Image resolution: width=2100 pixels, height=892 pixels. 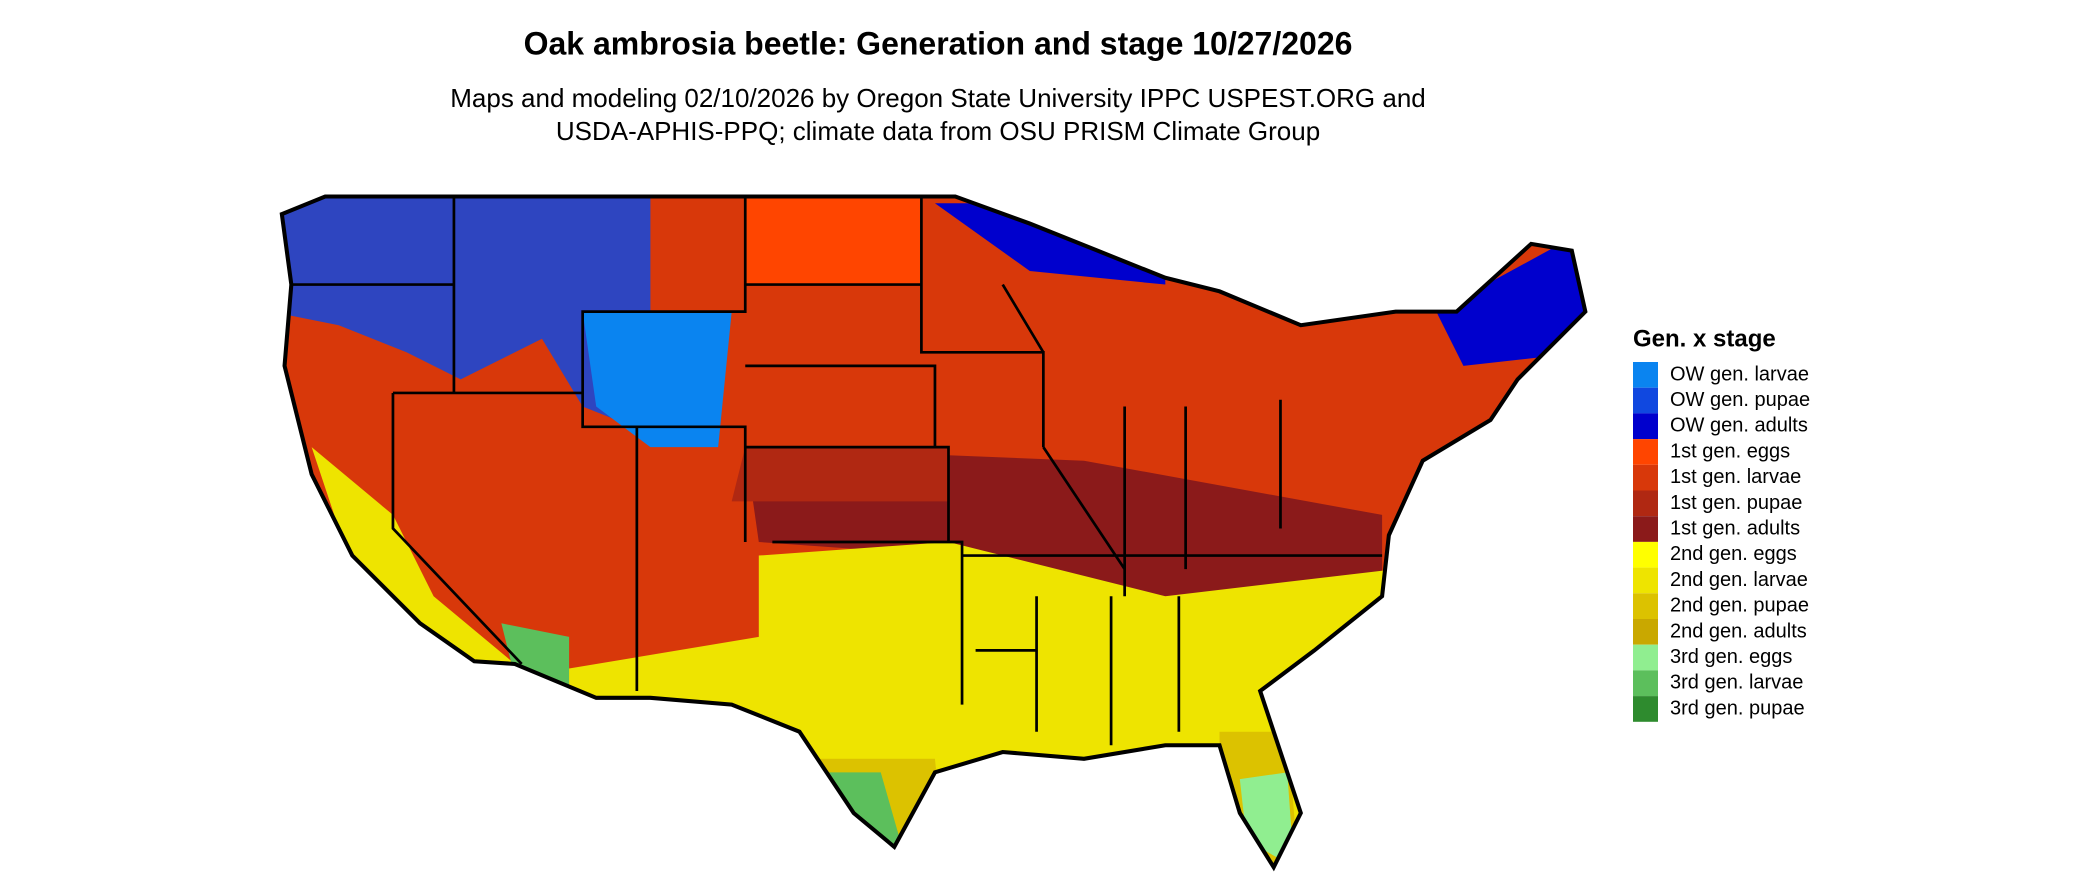 I want to click on legend-label: 2nd gen. pupae, so click(x=1739, y=606).